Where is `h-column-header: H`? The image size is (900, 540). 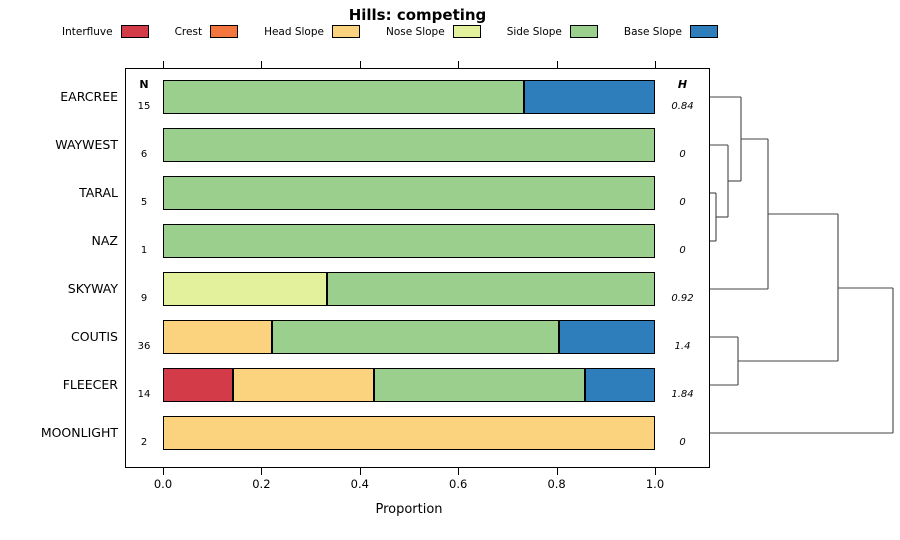 h-column-header: H is located at coordinates (682, 84).